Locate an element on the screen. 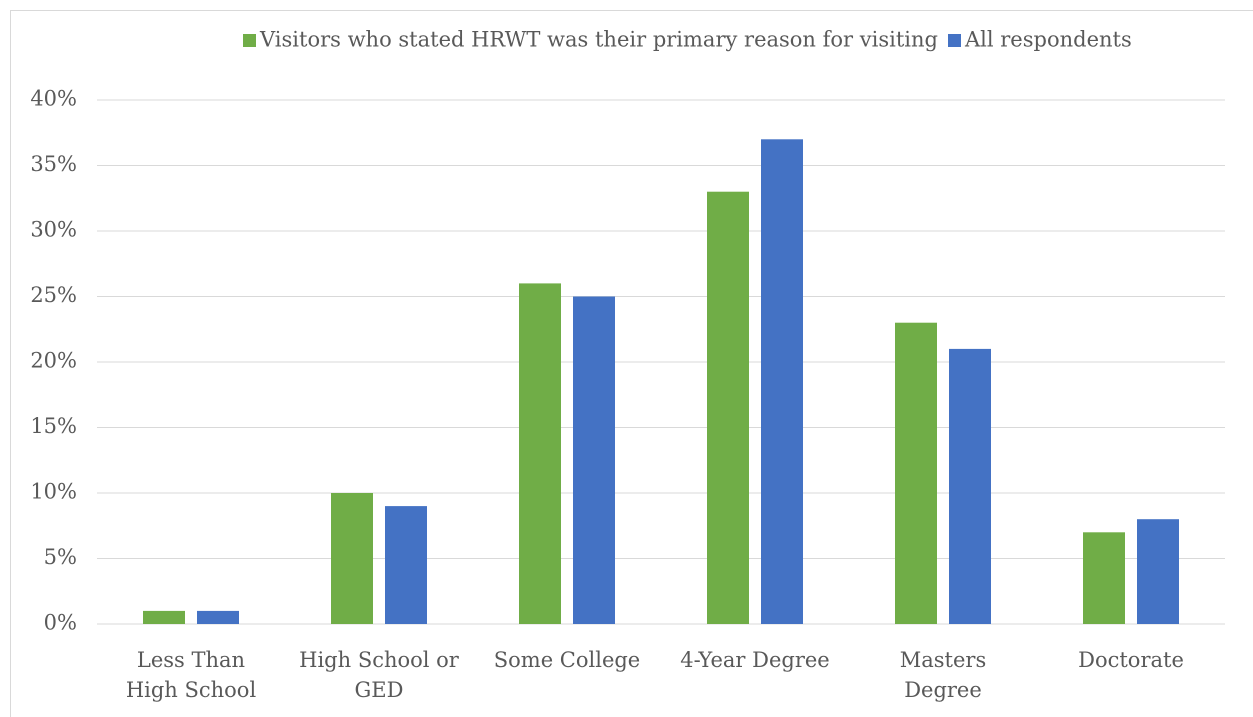 The image size is (1253, 717). y-tick-label: 20% is located at coordinates (53, 361).